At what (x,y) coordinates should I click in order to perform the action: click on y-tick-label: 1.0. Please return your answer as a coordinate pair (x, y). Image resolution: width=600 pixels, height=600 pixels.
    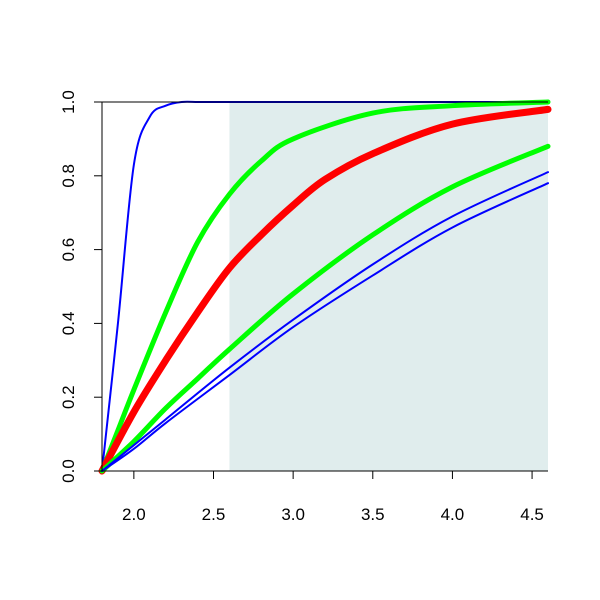
    Looking at the image, I should click on (68, 102).